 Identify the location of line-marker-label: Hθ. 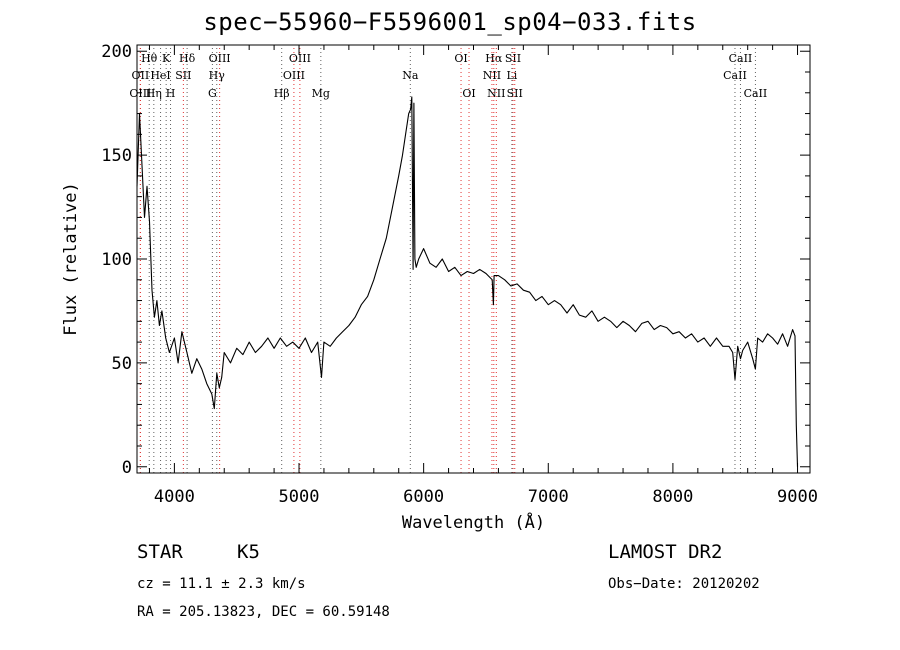
(149, 58).